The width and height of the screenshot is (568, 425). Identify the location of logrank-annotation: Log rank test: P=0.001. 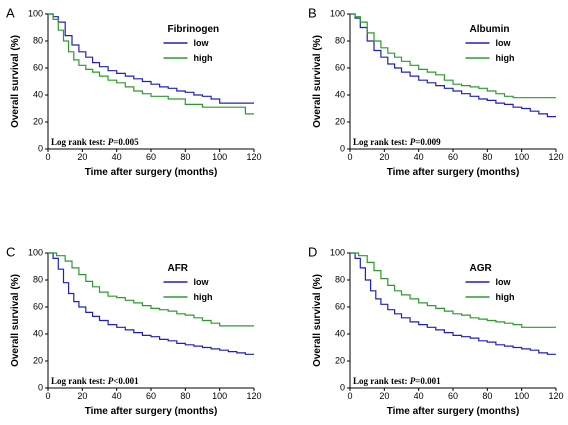
(397, 381).